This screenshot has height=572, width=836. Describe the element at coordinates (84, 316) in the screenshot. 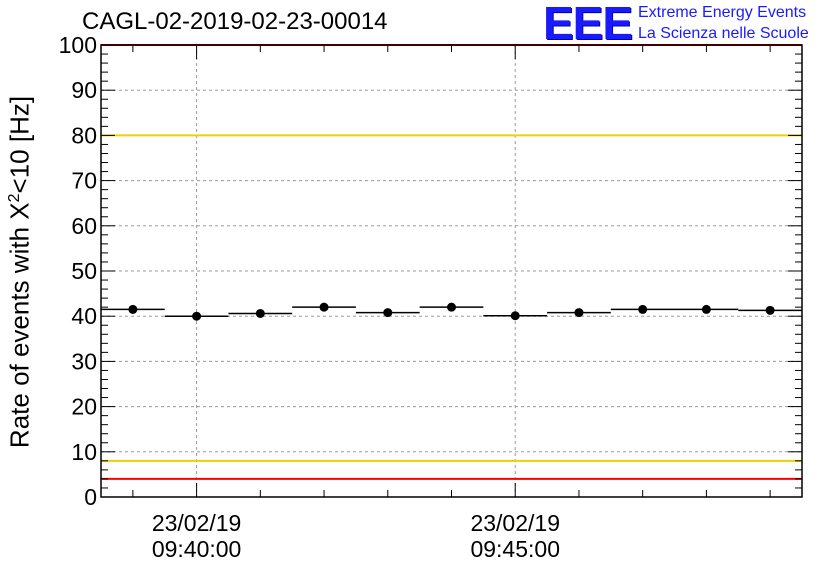

I see `y-tick-label: 40` at that location.